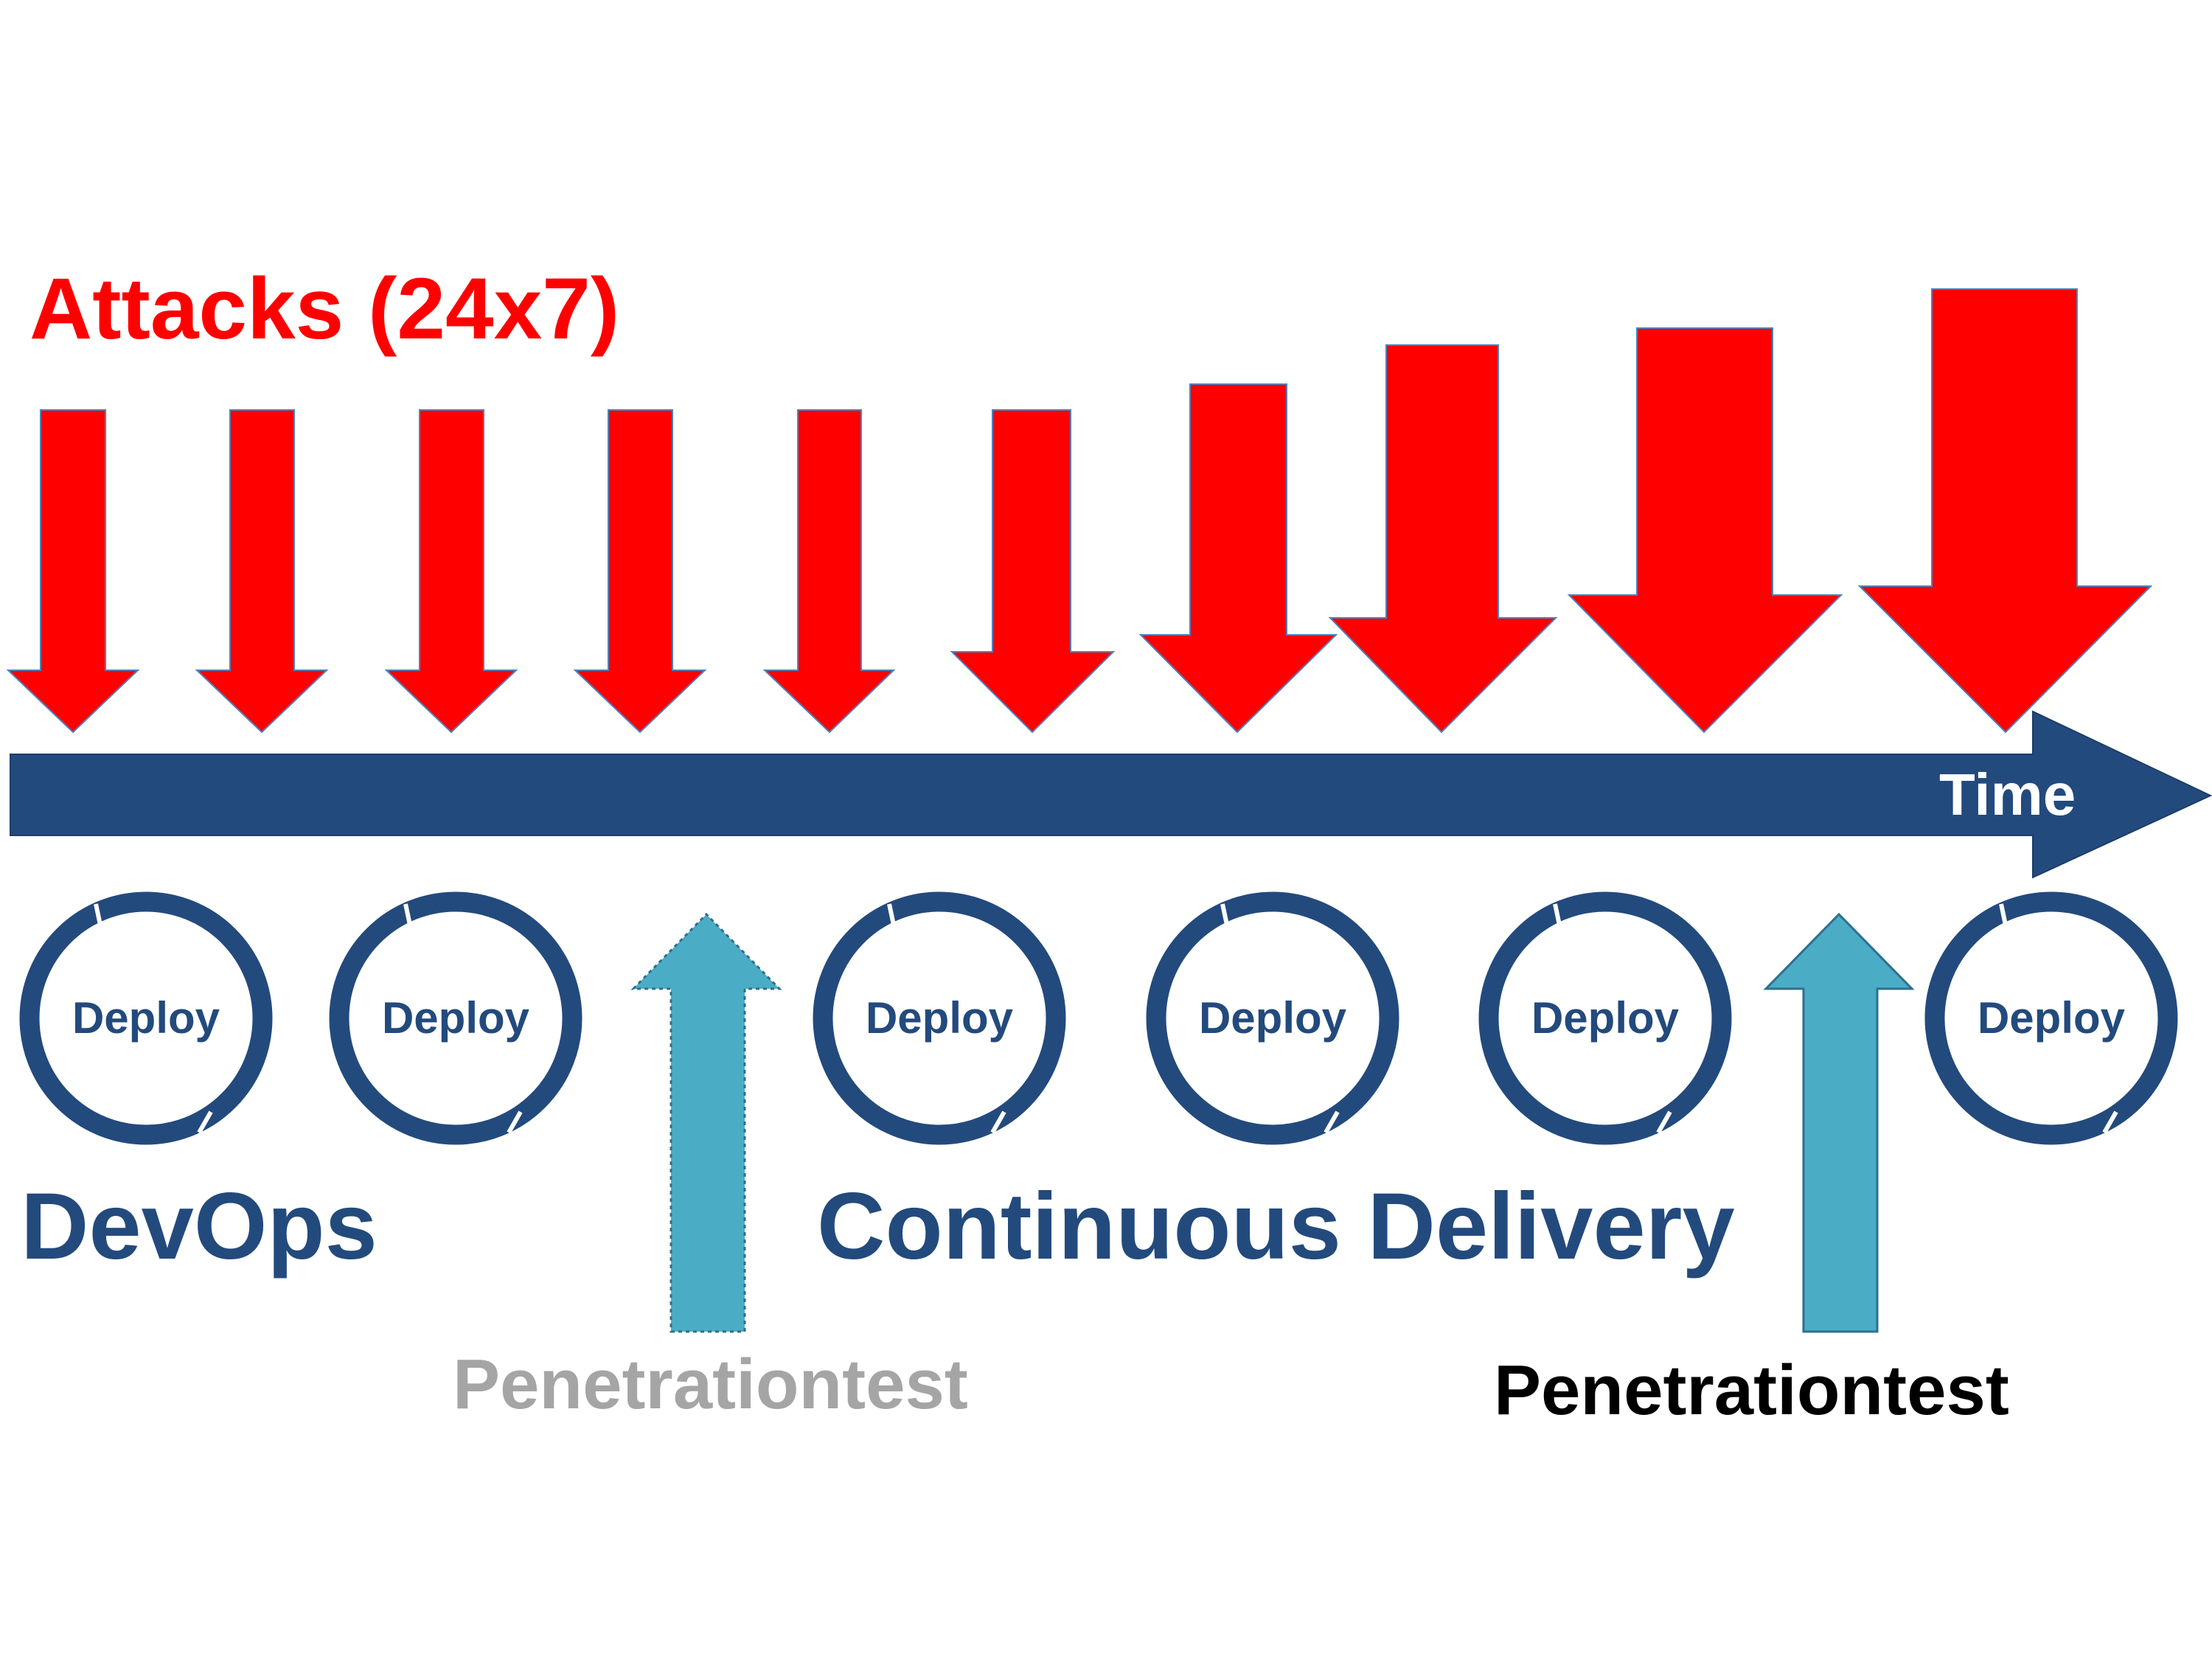 The height and width of the screenshot is (1659, 2212). I want to click on continuous-delivery-label: Continuous Delivery, so click(1276, 1226).